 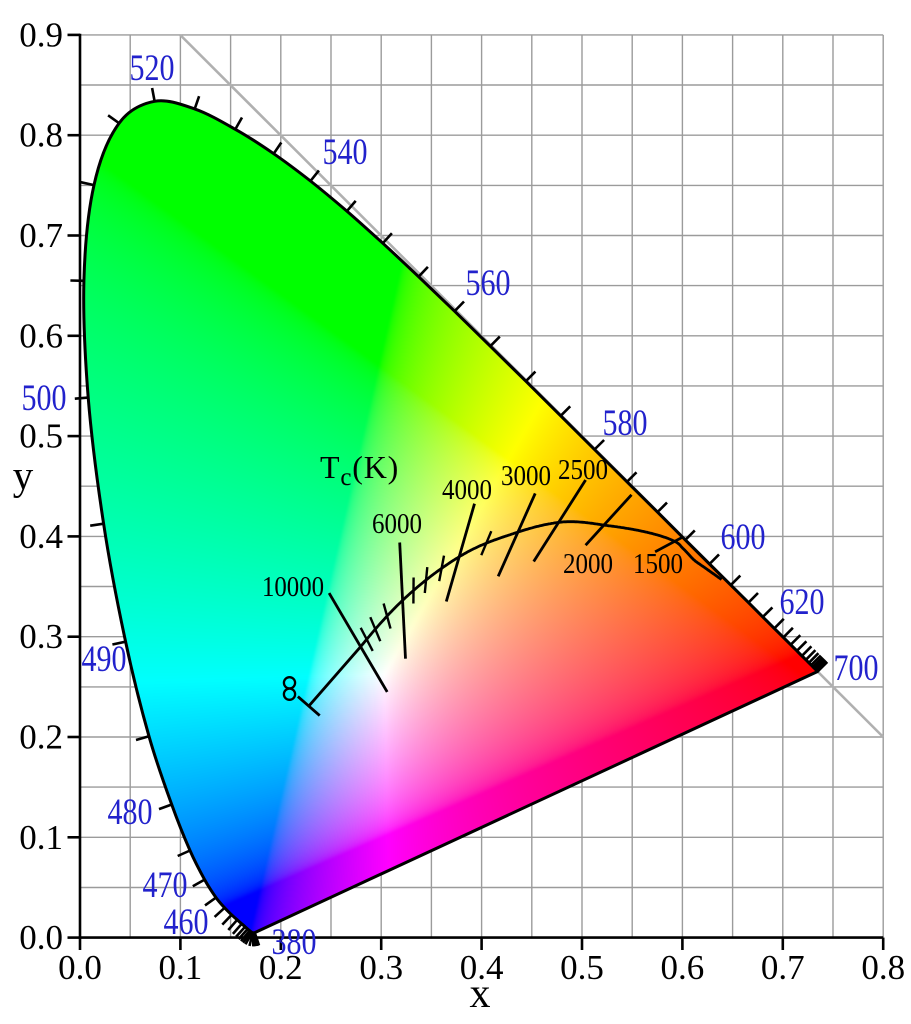 I want to click on svg-text: 470, so click(x=165, y=885).